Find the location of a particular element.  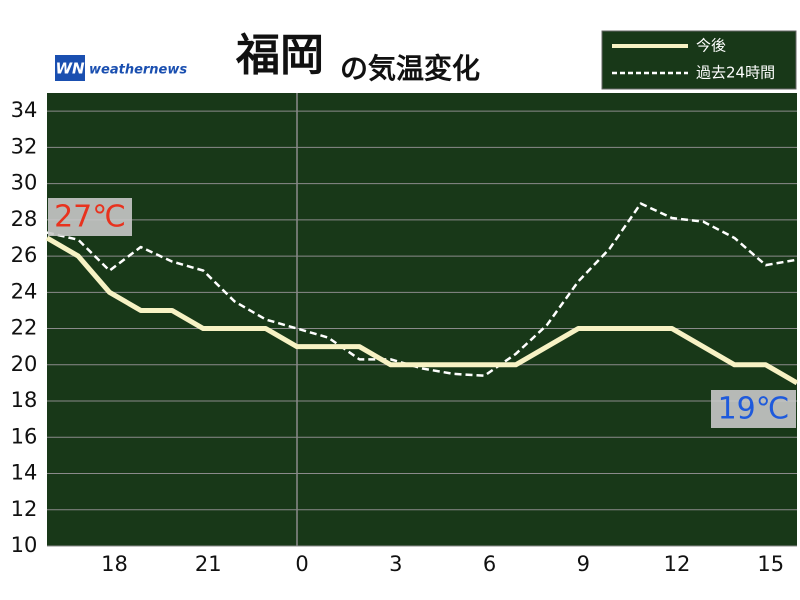

legend-label: 今後 is located at coordinates (711, 46).